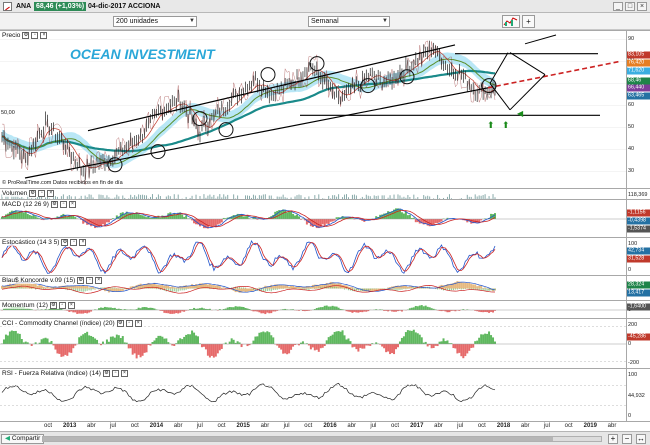  I want to click on indicator-pane: MACD (12 26 9) ⚙ ▫ × -1,1156 -0,4398 -1,5374, so click(325, 218).